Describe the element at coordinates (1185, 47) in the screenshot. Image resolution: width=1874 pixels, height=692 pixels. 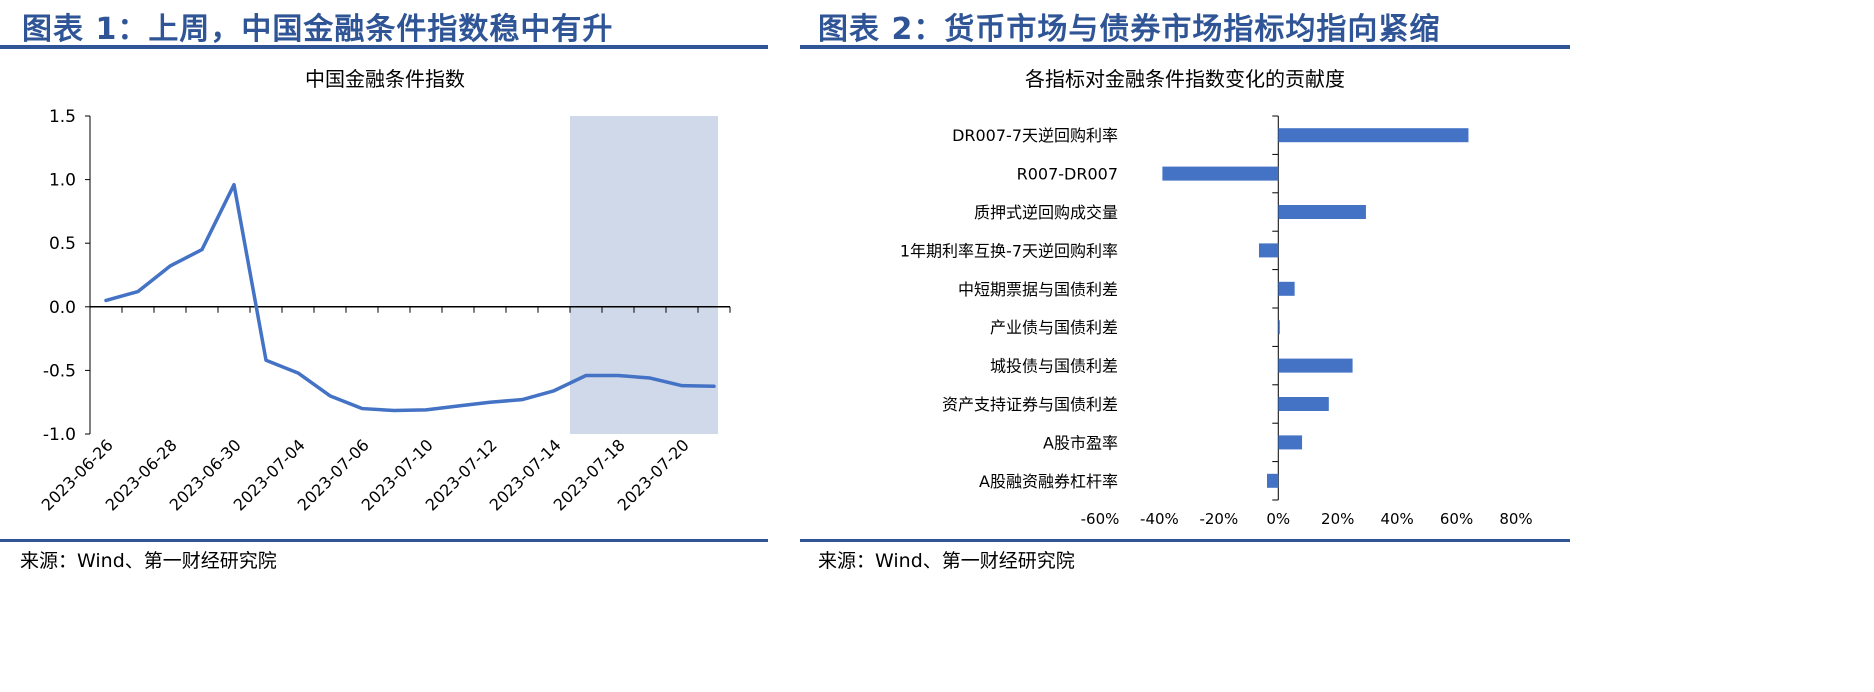
I see `panel-2-heading-rule` at that location.